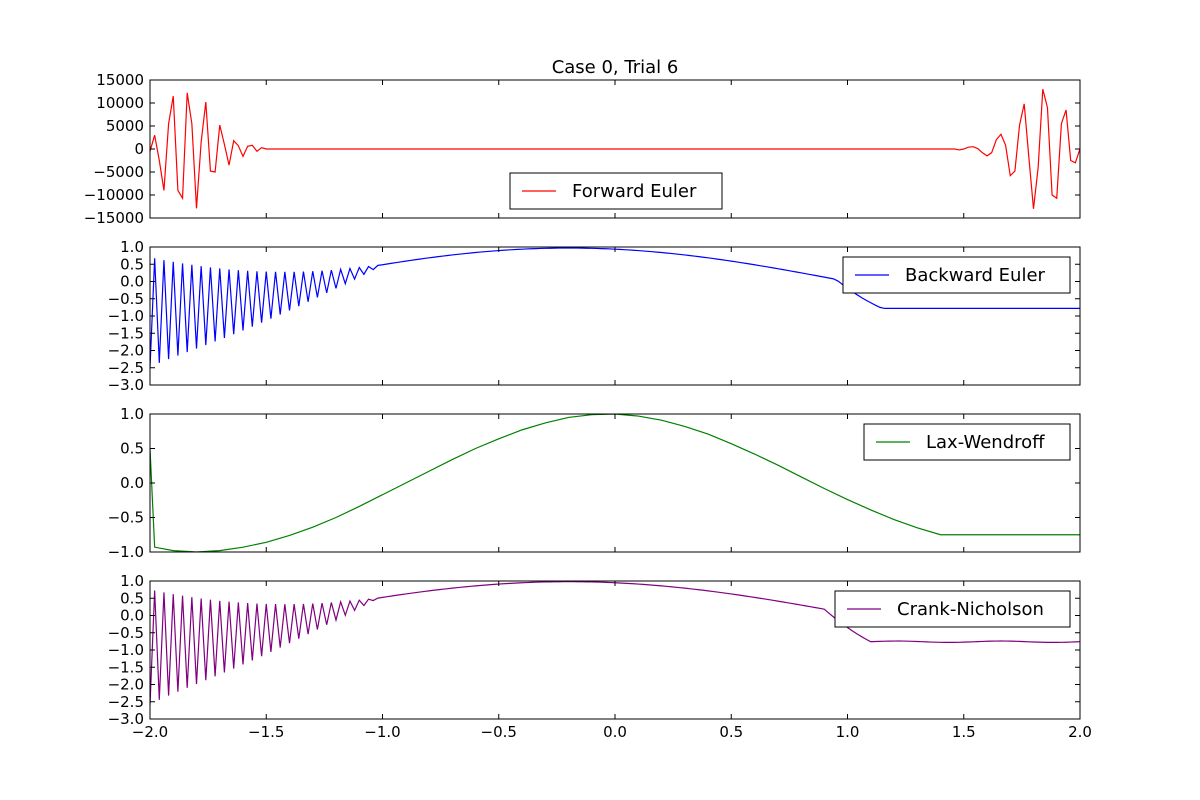  I want to click on series-line-forward-euler, so click(615, 149).